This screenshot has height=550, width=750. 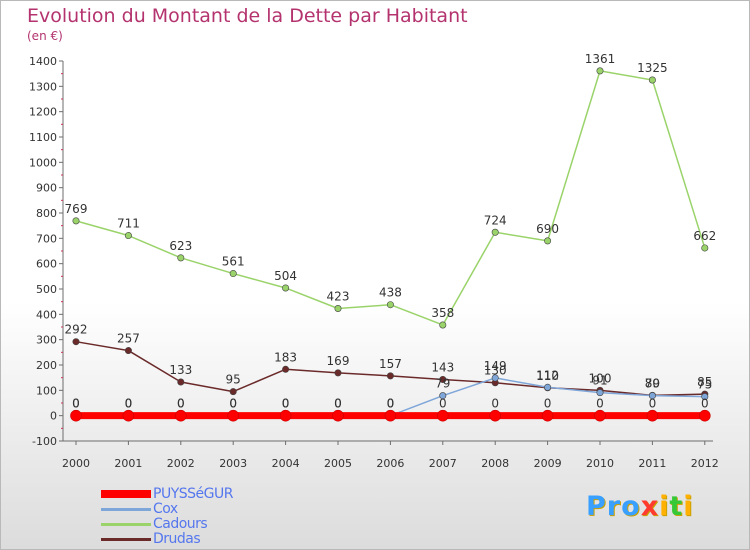 What do you see at coordinates (43, 112) in the screenshot?
I see `y-tick-label: 1200` at bounding box center [43, 112].